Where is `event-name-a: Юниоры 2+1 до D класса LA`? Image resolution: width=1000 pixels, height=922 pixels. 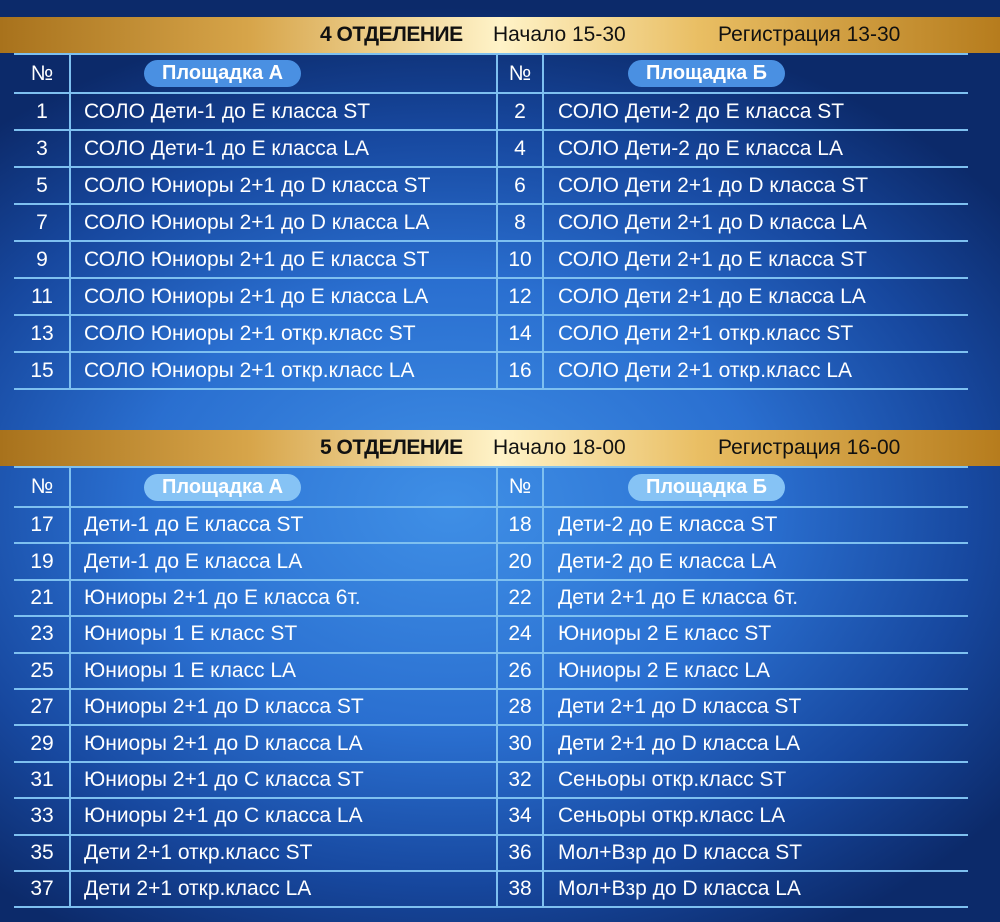 event-name-a: Юниоры 2+1 до D класса LA is located at coordinates (223, 743).